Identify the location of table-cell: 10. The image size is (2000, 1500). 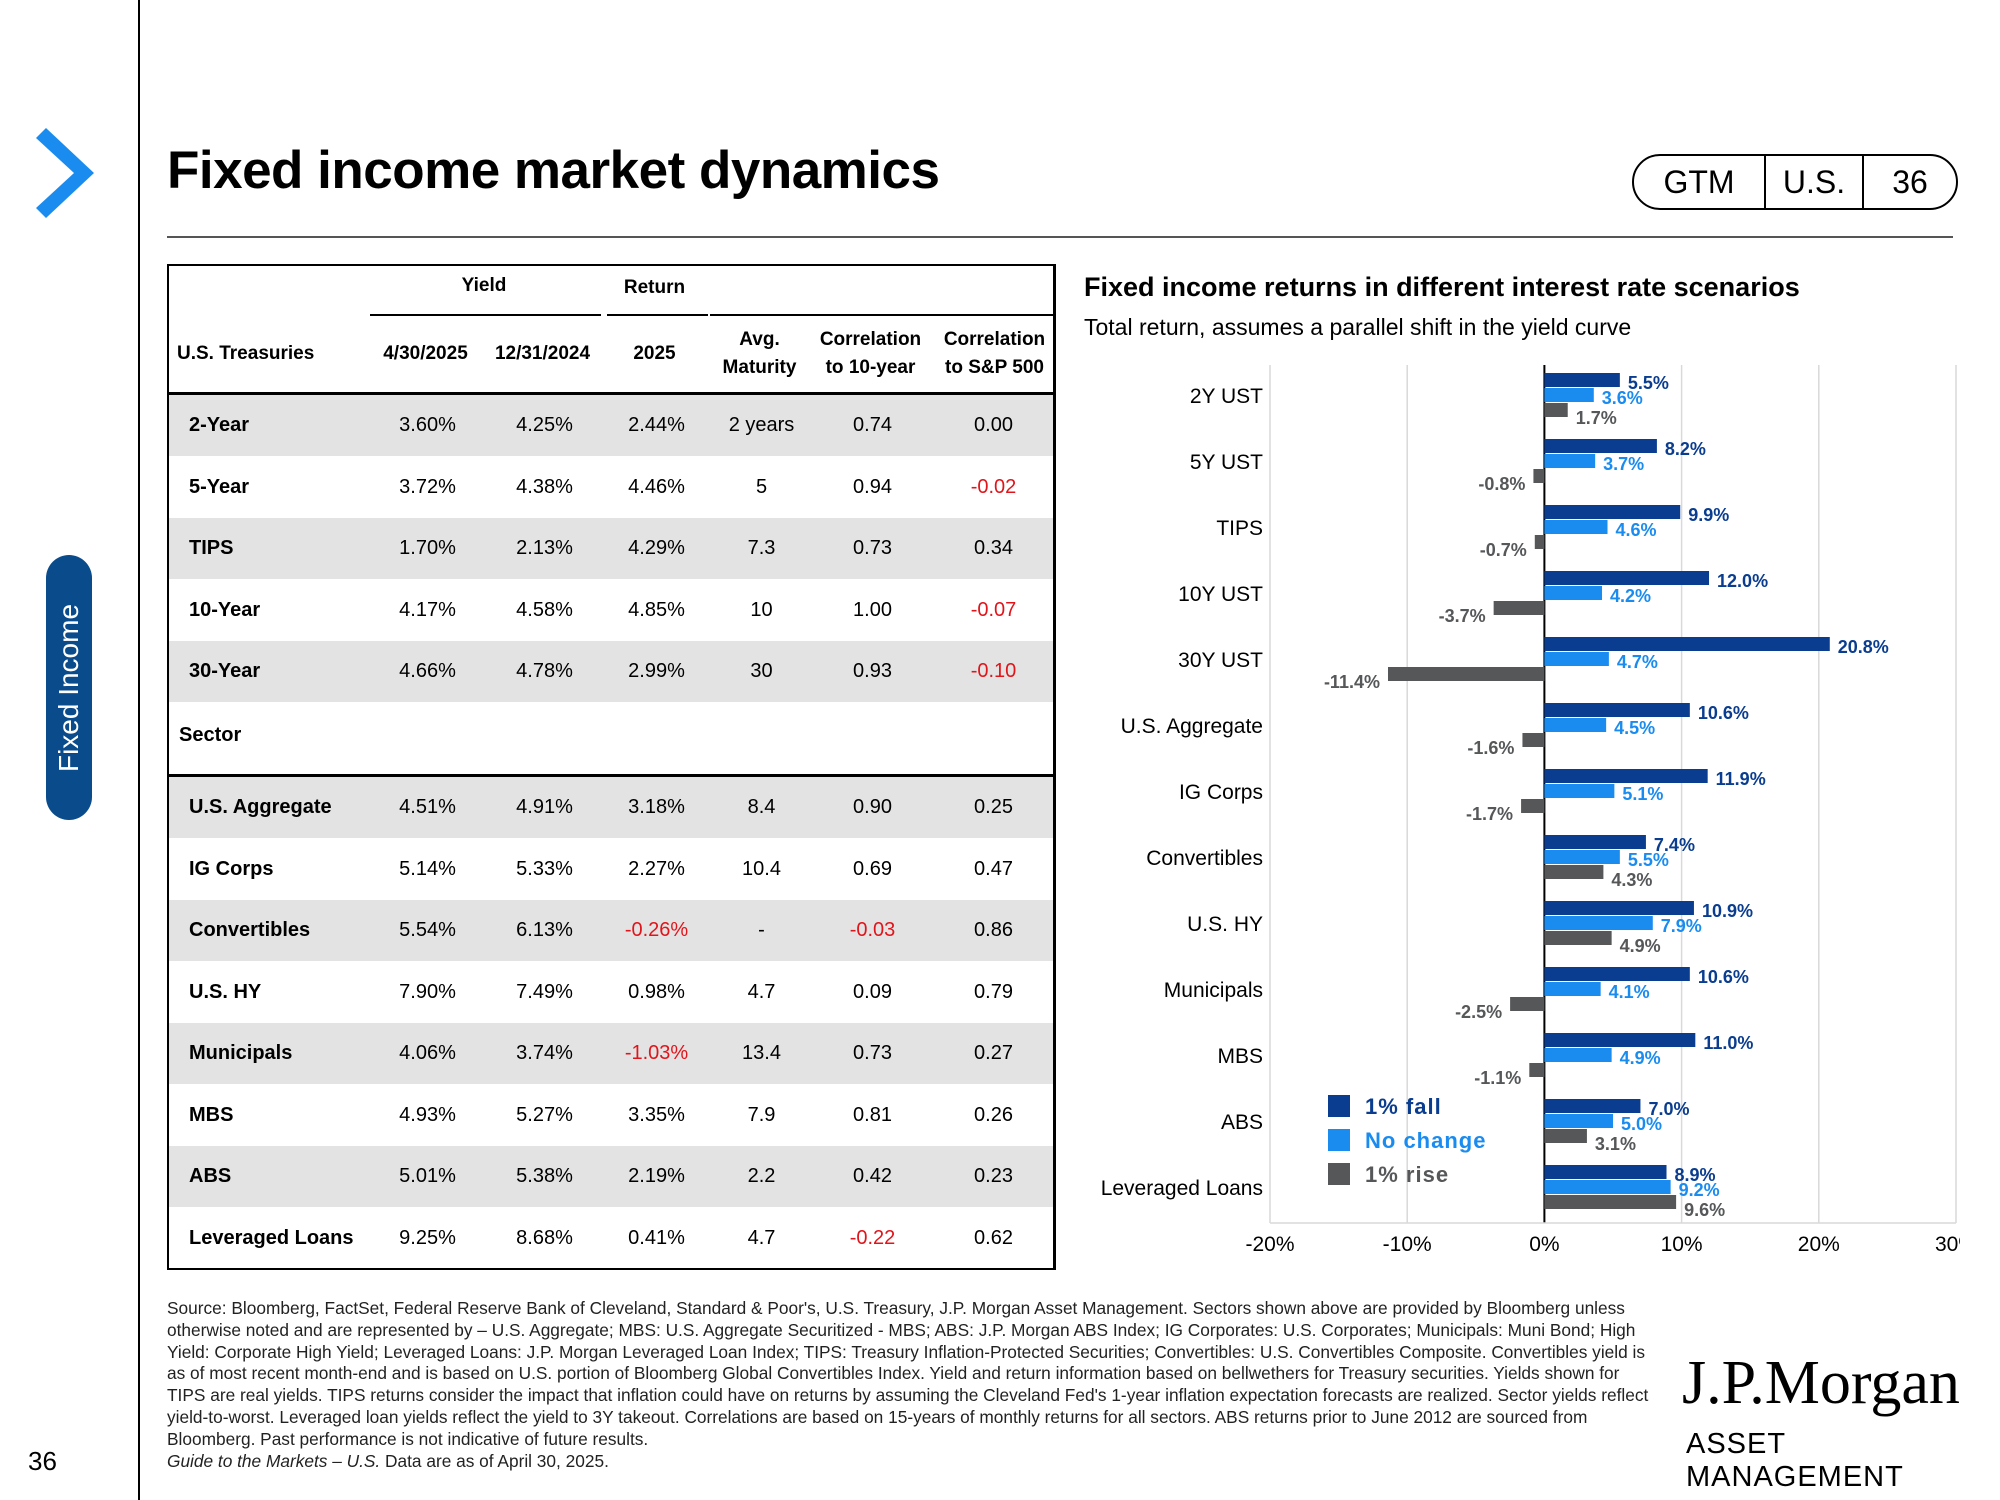
(761, 609).